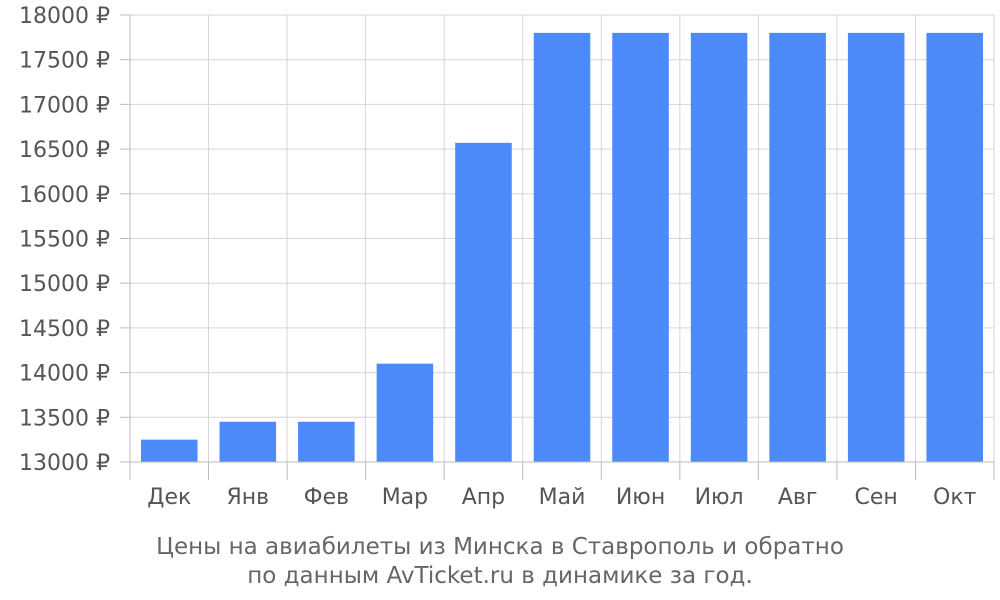 Image resolution: width=1000 pixels, height=600 pixels. I want to click on x-tick-label: Июл, so click(719, 497).